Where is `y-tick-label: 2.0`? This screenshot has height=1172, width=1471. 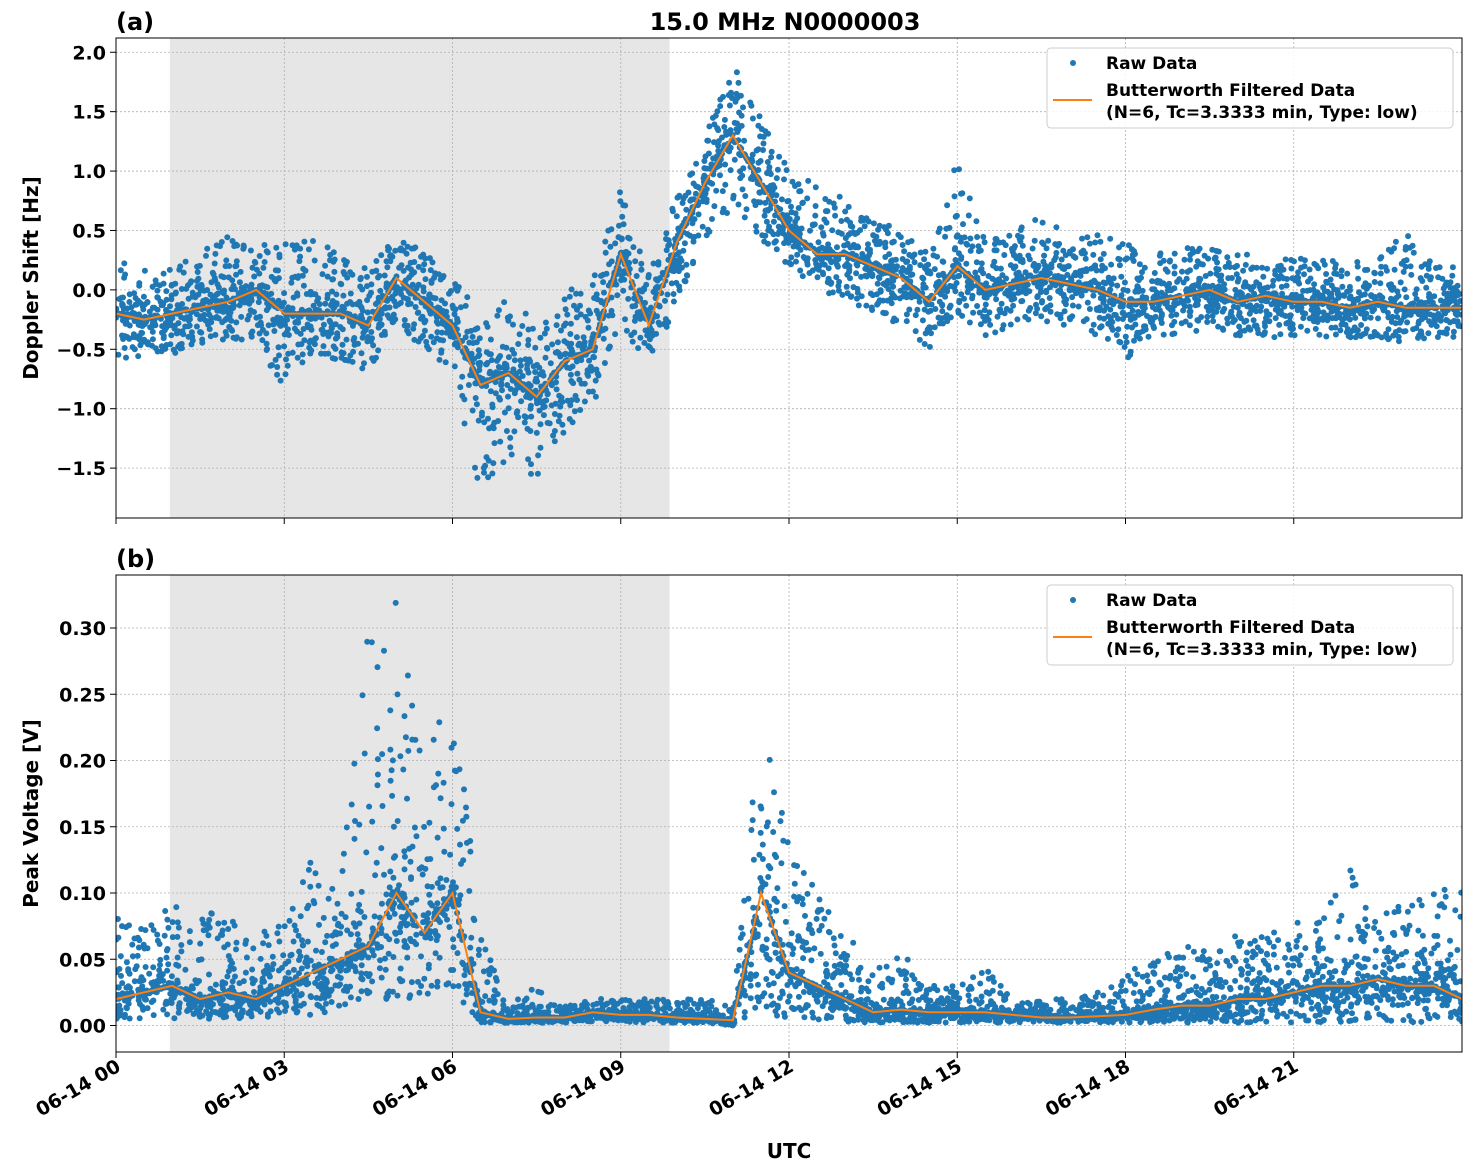 y-tick-label: 2.0 is located at coordinates (89, 53).